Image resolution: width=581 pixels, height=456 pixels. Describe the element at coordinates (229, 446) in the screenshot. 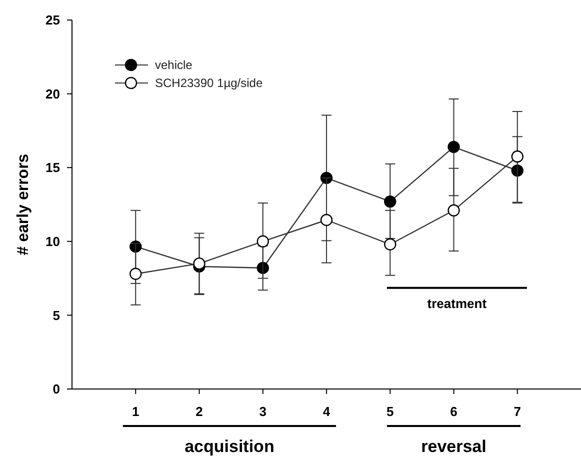

I see `text: acquisition` at that location.